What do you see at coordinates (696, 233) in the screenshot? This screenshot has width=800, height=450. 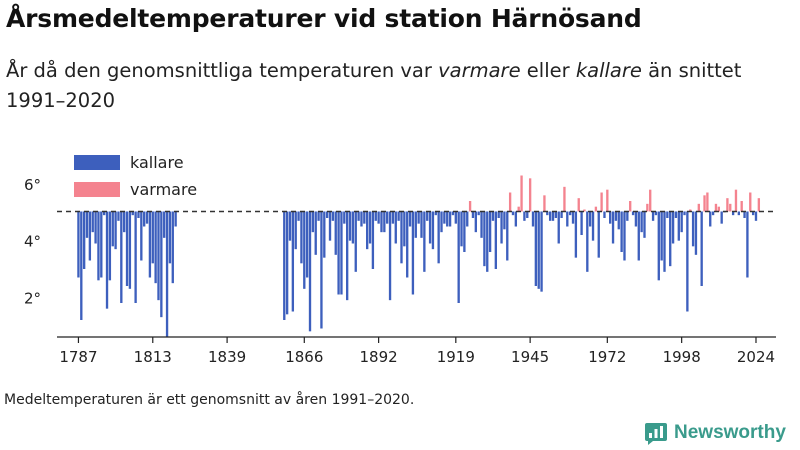 I see `bar-2003` at bounding box center [696, 233].